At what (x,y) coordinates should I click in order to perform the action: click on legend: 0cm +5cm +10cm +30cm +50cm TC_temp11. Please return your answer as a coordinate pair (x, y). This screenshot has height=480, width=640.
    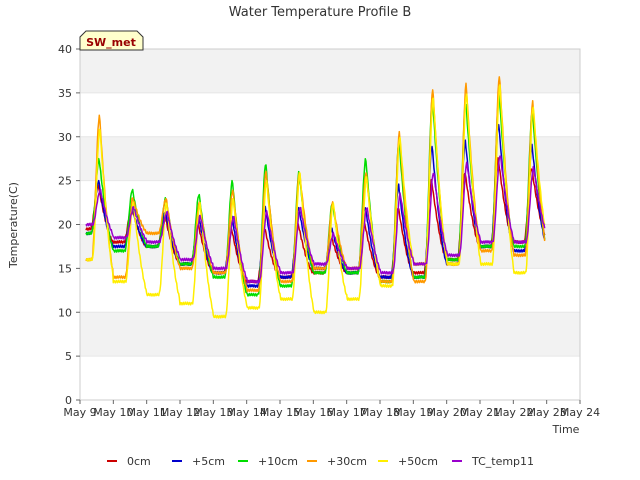
    Looking at the image, I should click on (320, 461).